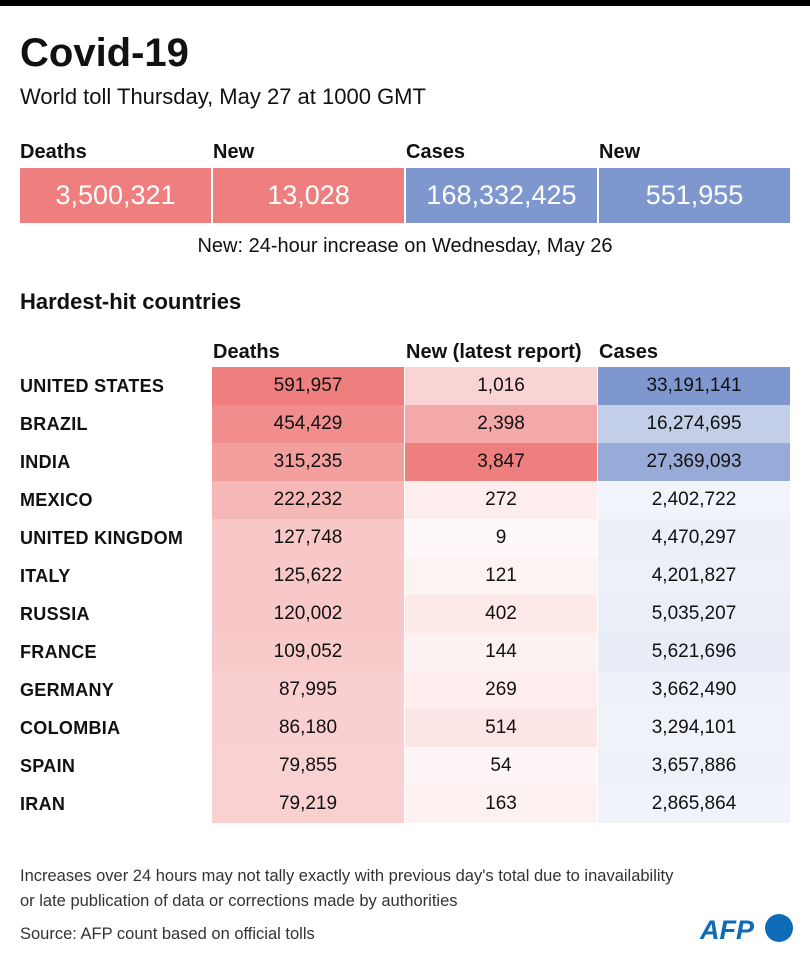 Image resolution: width=810 pixels, height=958 pixels. What do you see at coordinates (67, 690) in the screenshot?
I see `country-name: GERMANY` at bounding box center [67, 690].